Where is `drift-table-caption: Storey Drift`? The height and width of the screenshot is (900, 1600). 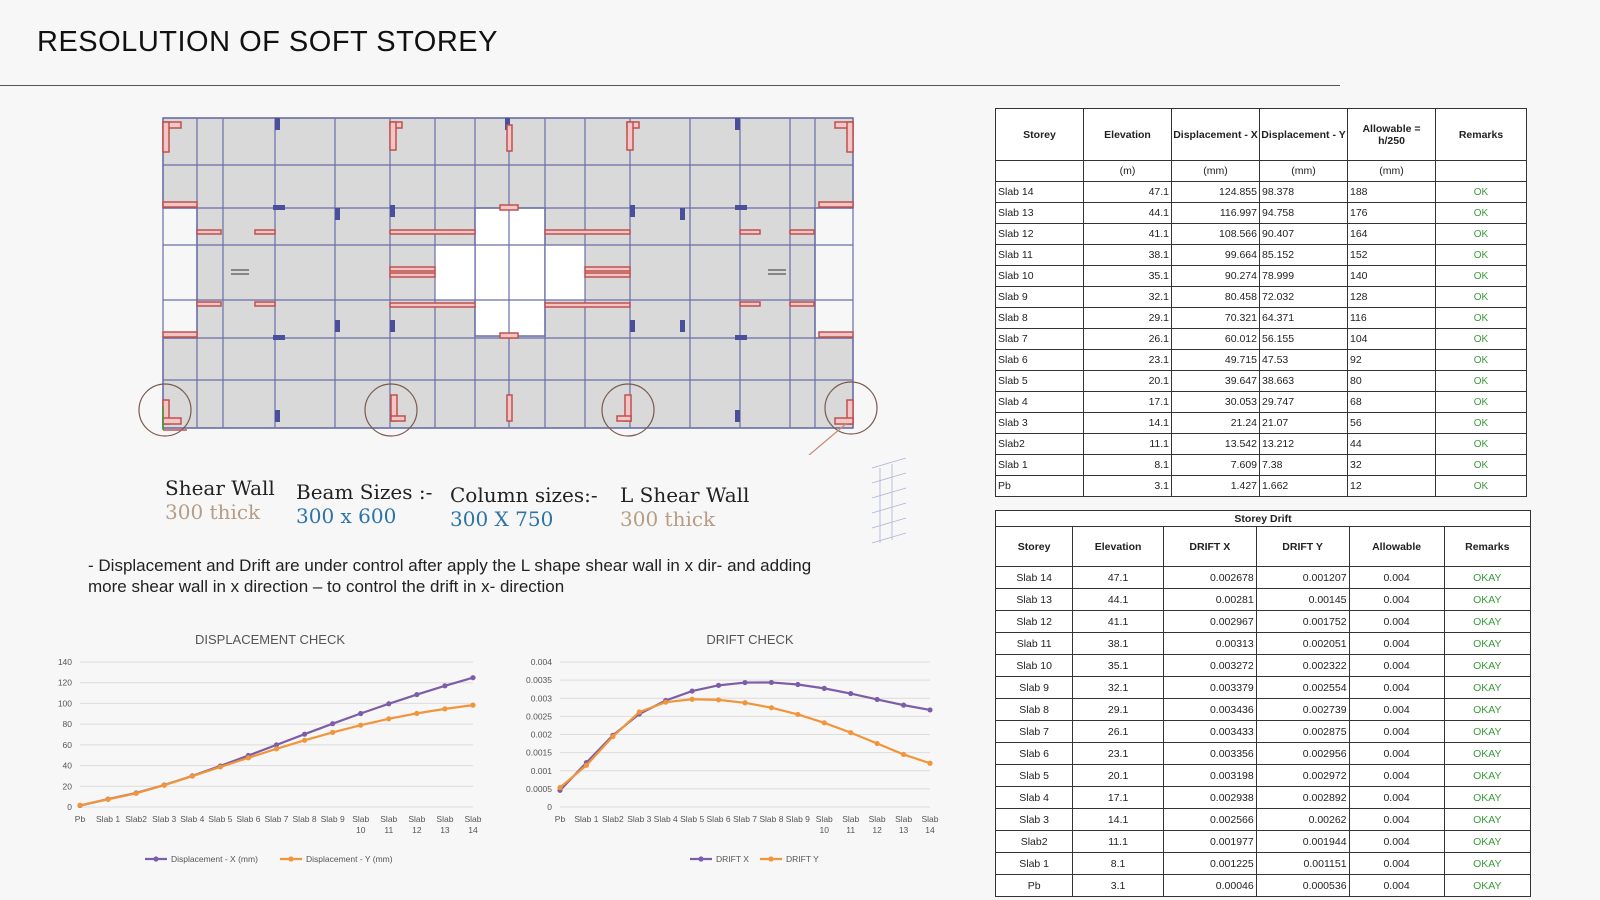 drift-table-caption: Storey Drift is located at coordinates (1263, 518).